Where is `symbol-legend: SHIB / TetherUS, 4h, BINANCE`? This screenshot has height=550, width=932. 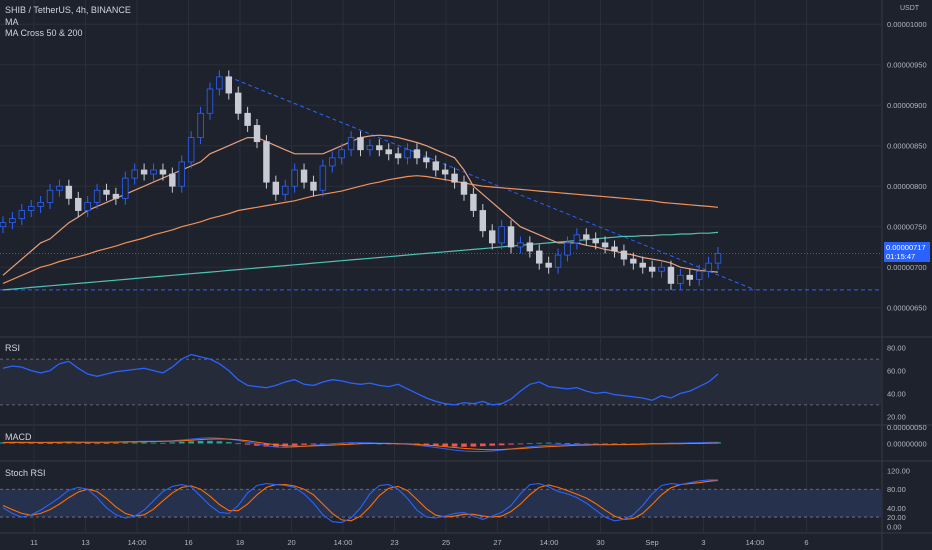
symbol-legend: SHIB / TetherUS, 4h, BINANCE is located at coordinates (68, 10).